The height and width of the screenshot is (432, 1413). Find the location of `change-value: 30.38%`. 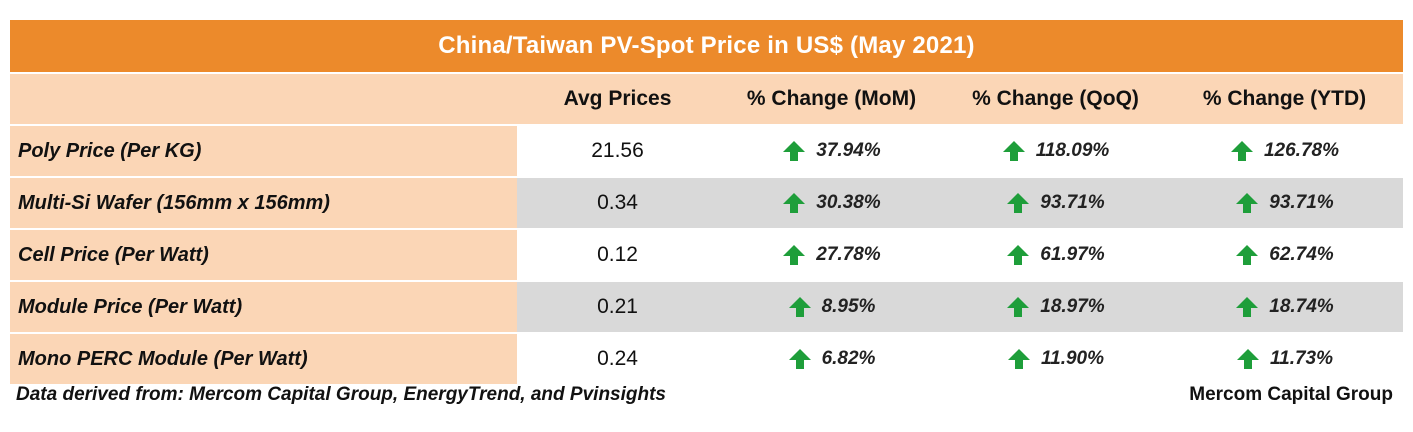

change-value: 30.38% is located at coordinates (848, 202).